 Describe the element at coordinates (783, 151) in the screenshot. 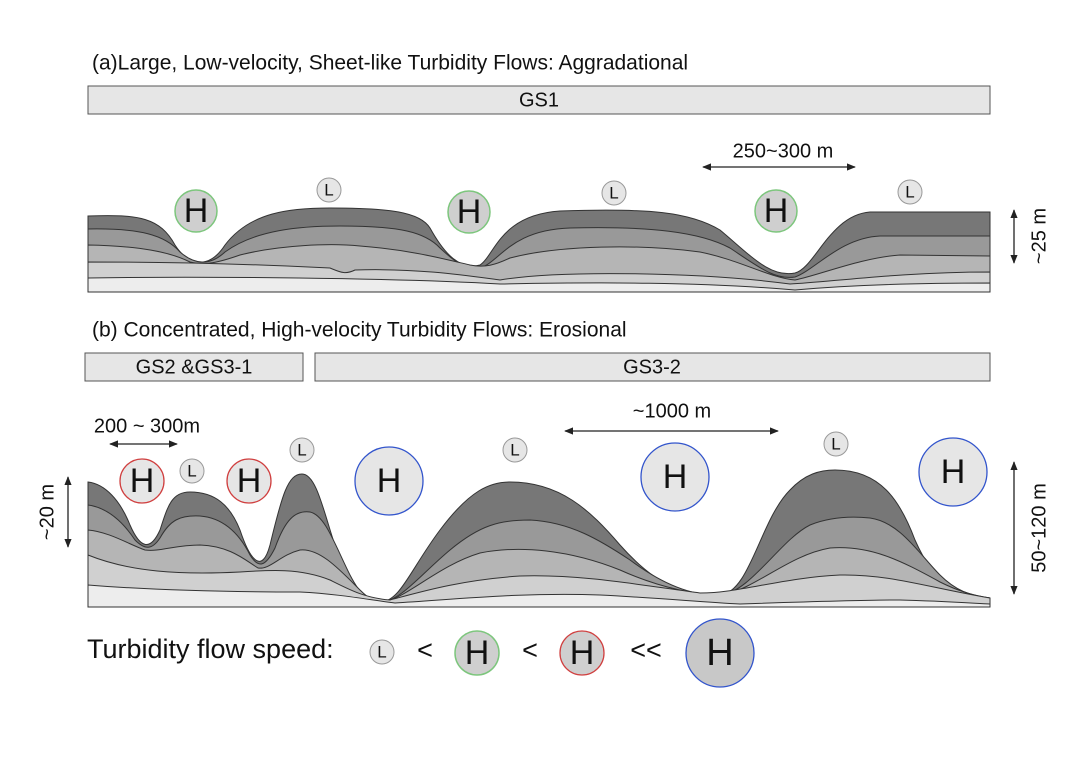

I see `scale-label: 250~300 m` at that location.